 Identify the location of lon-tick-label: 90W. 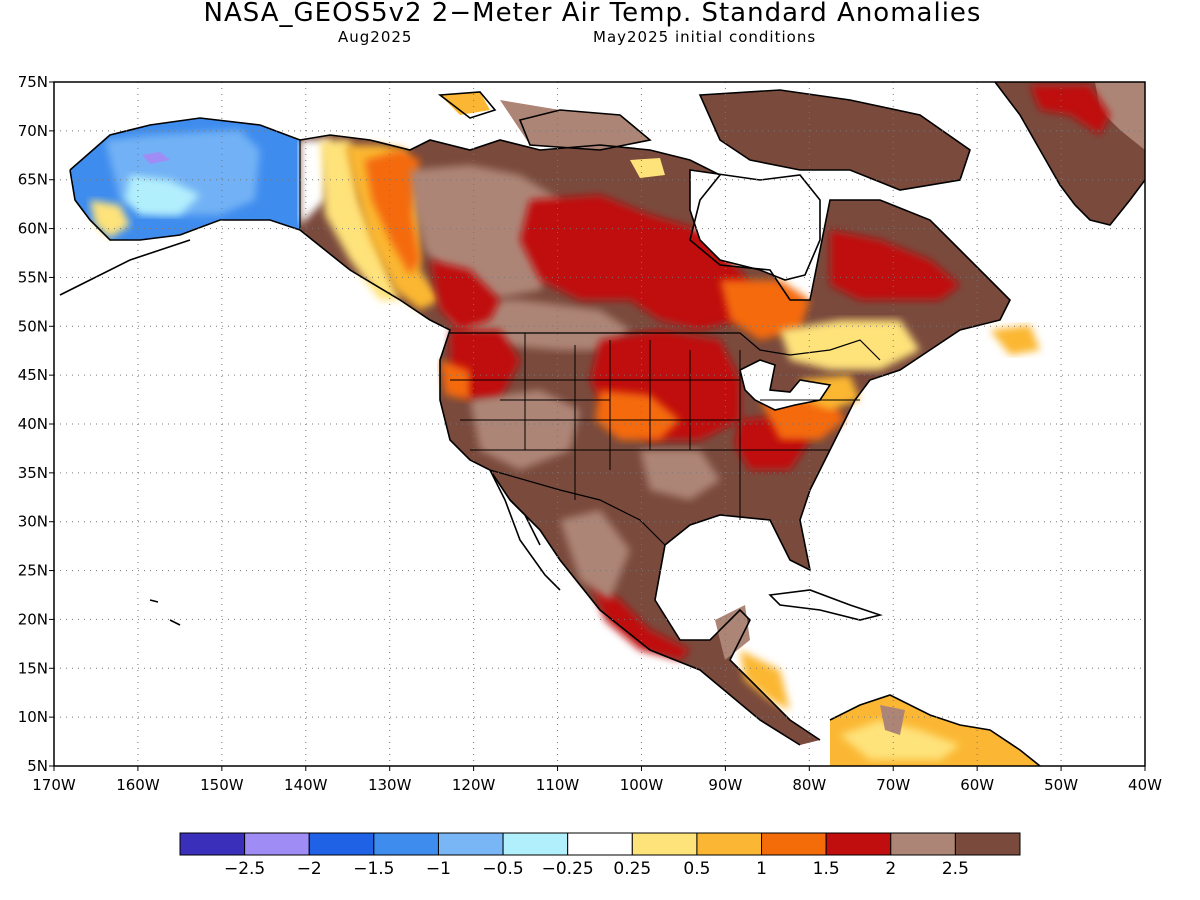
(725, 785).